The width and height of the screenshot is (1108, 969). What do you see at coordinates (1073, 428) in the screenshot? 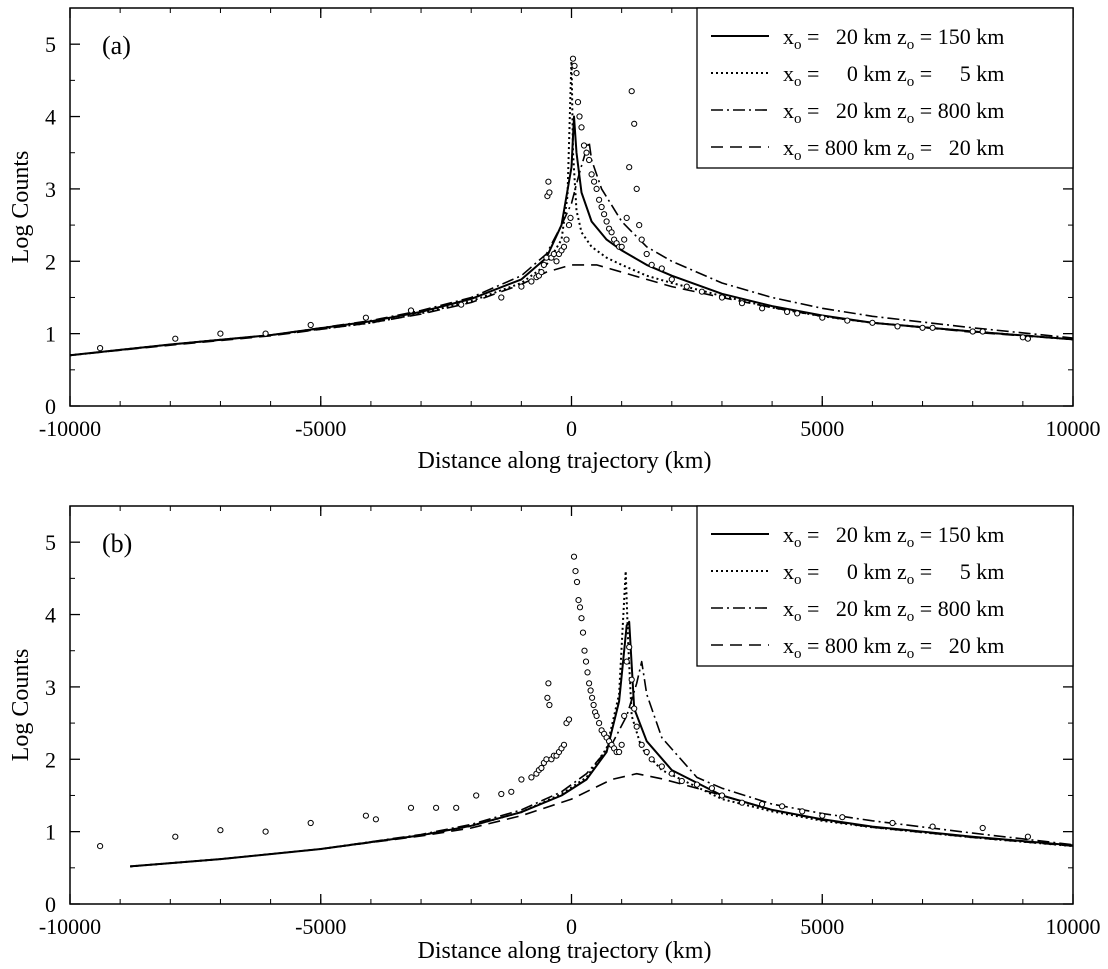
I see `x-tick-label: 10000` at bounding box center [1073, 428].